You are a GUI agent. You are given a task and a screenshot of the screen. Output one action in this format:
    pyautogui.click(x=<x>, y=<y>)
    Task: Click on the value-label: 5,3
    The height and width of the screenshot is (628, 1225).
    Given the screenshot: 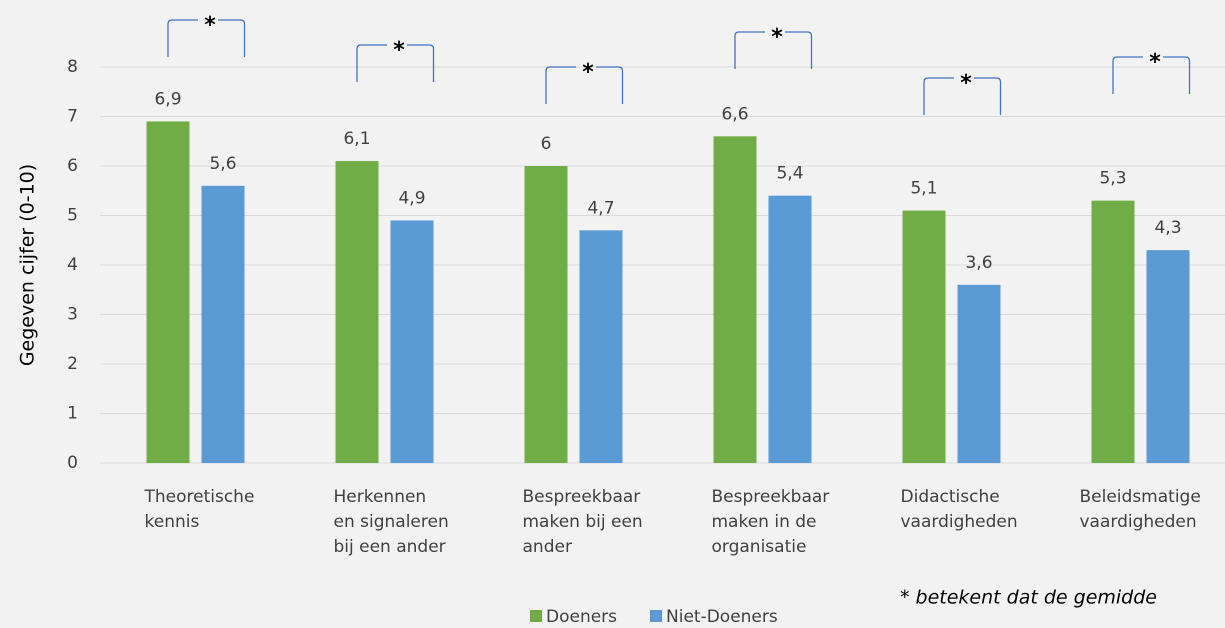 What is the action you would take?
    pyautogui.click(x=1112, y=179)
    